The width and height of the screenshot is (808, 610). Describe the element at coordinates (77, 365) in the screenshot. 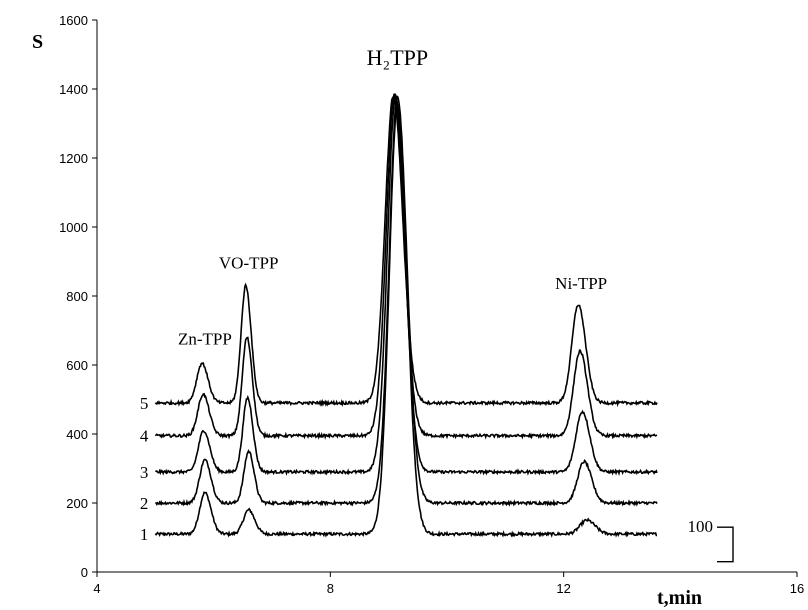

I see `y-tick-label: 600` at that location.